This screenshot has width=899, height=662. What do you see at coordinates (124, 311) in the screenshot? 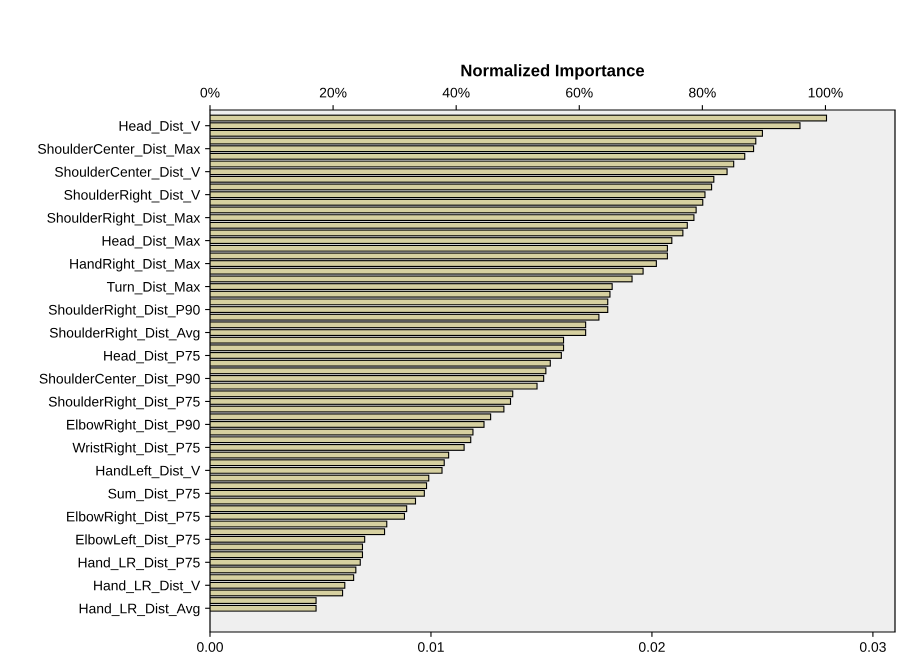
I see `y-tick-label: ShoulderRight_Dist_P90` at bounding box center [124, 311].